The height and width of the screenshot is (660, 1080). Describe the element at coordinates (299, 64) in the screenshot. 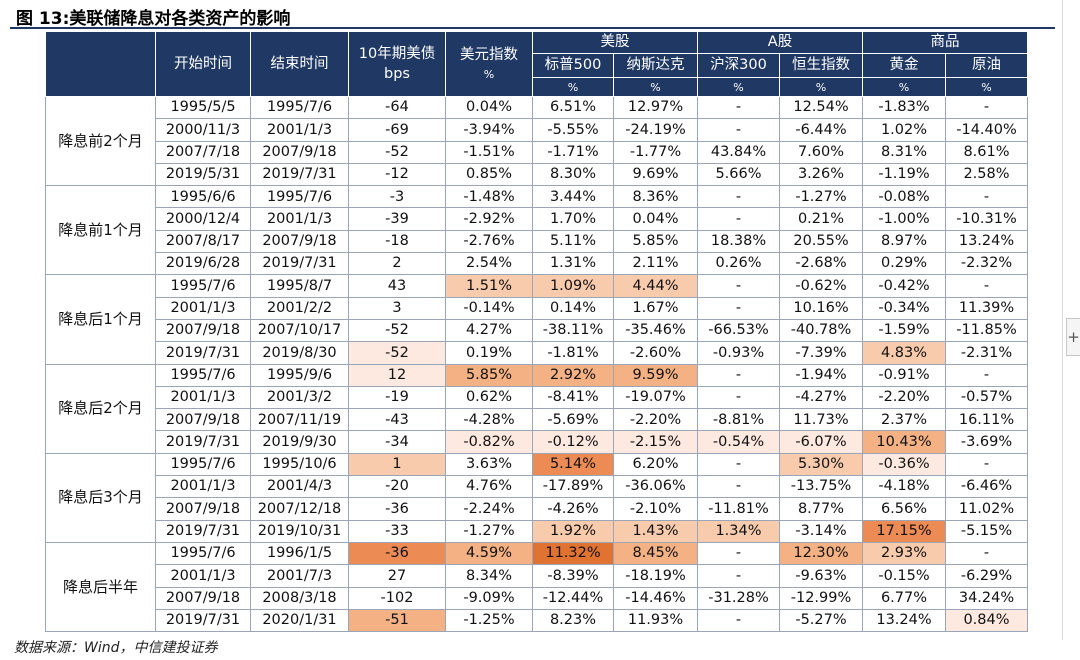

I see `header-end: 结束时间` at that location.